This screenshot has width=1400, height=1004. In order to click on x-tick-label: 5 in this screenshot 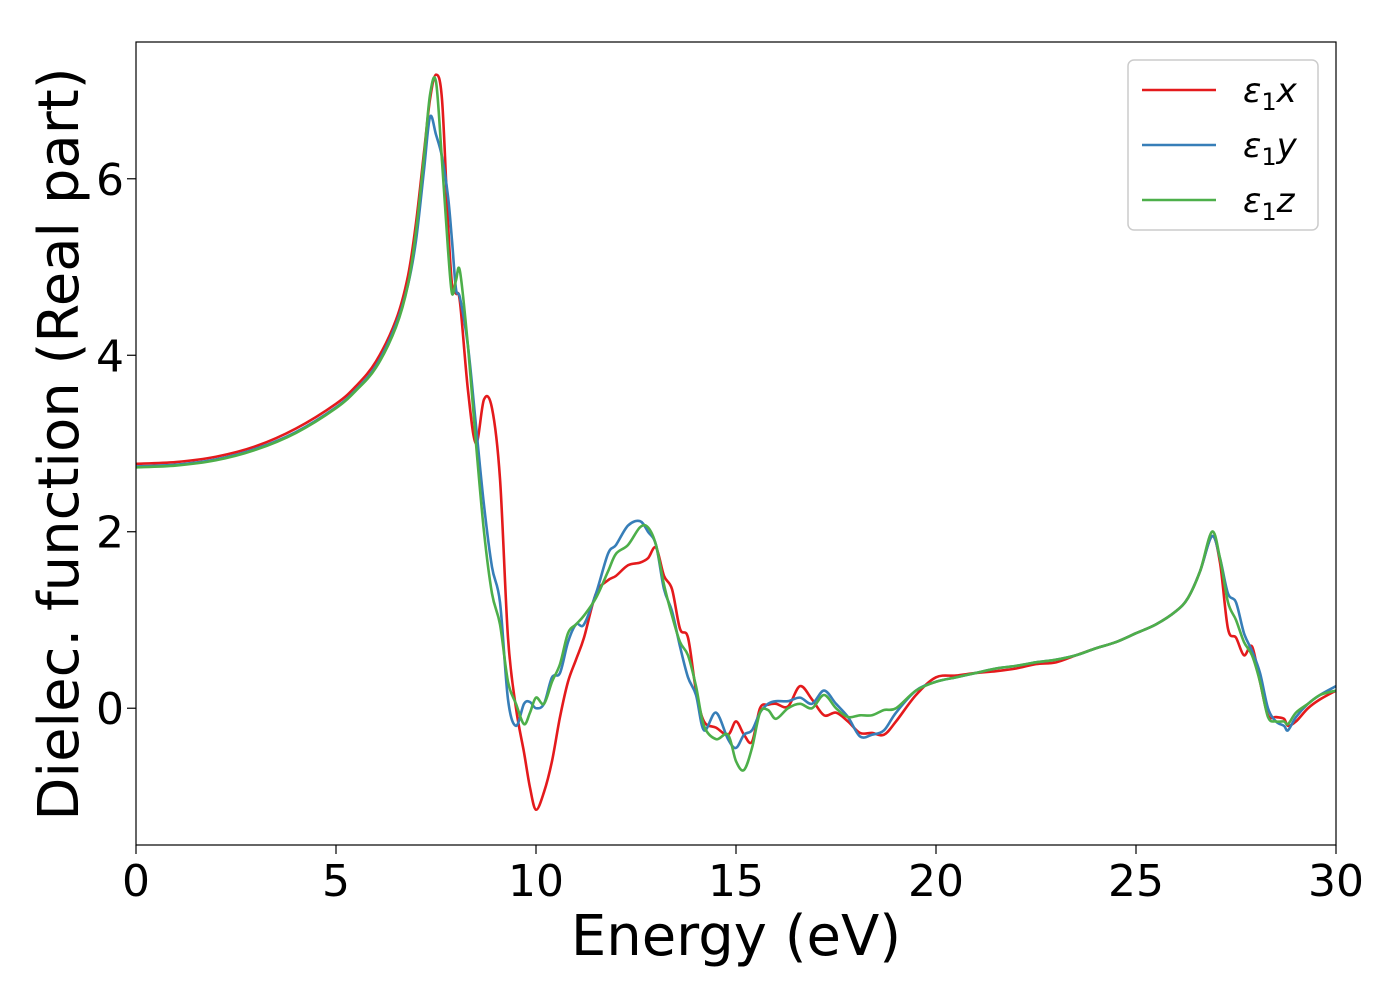, I will do `click(336, 881)`.